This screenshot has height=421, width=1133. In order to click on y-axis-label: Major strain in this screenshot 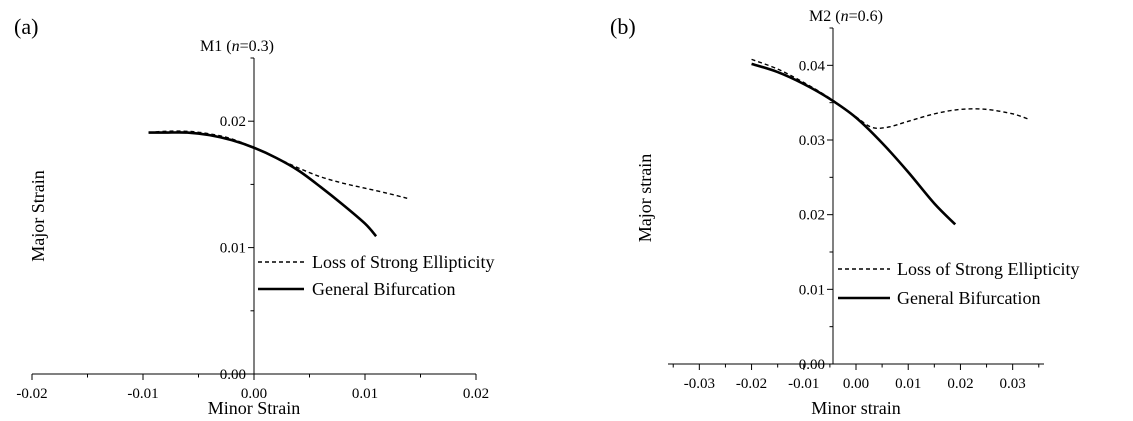, I will do `click(645, 198)`.